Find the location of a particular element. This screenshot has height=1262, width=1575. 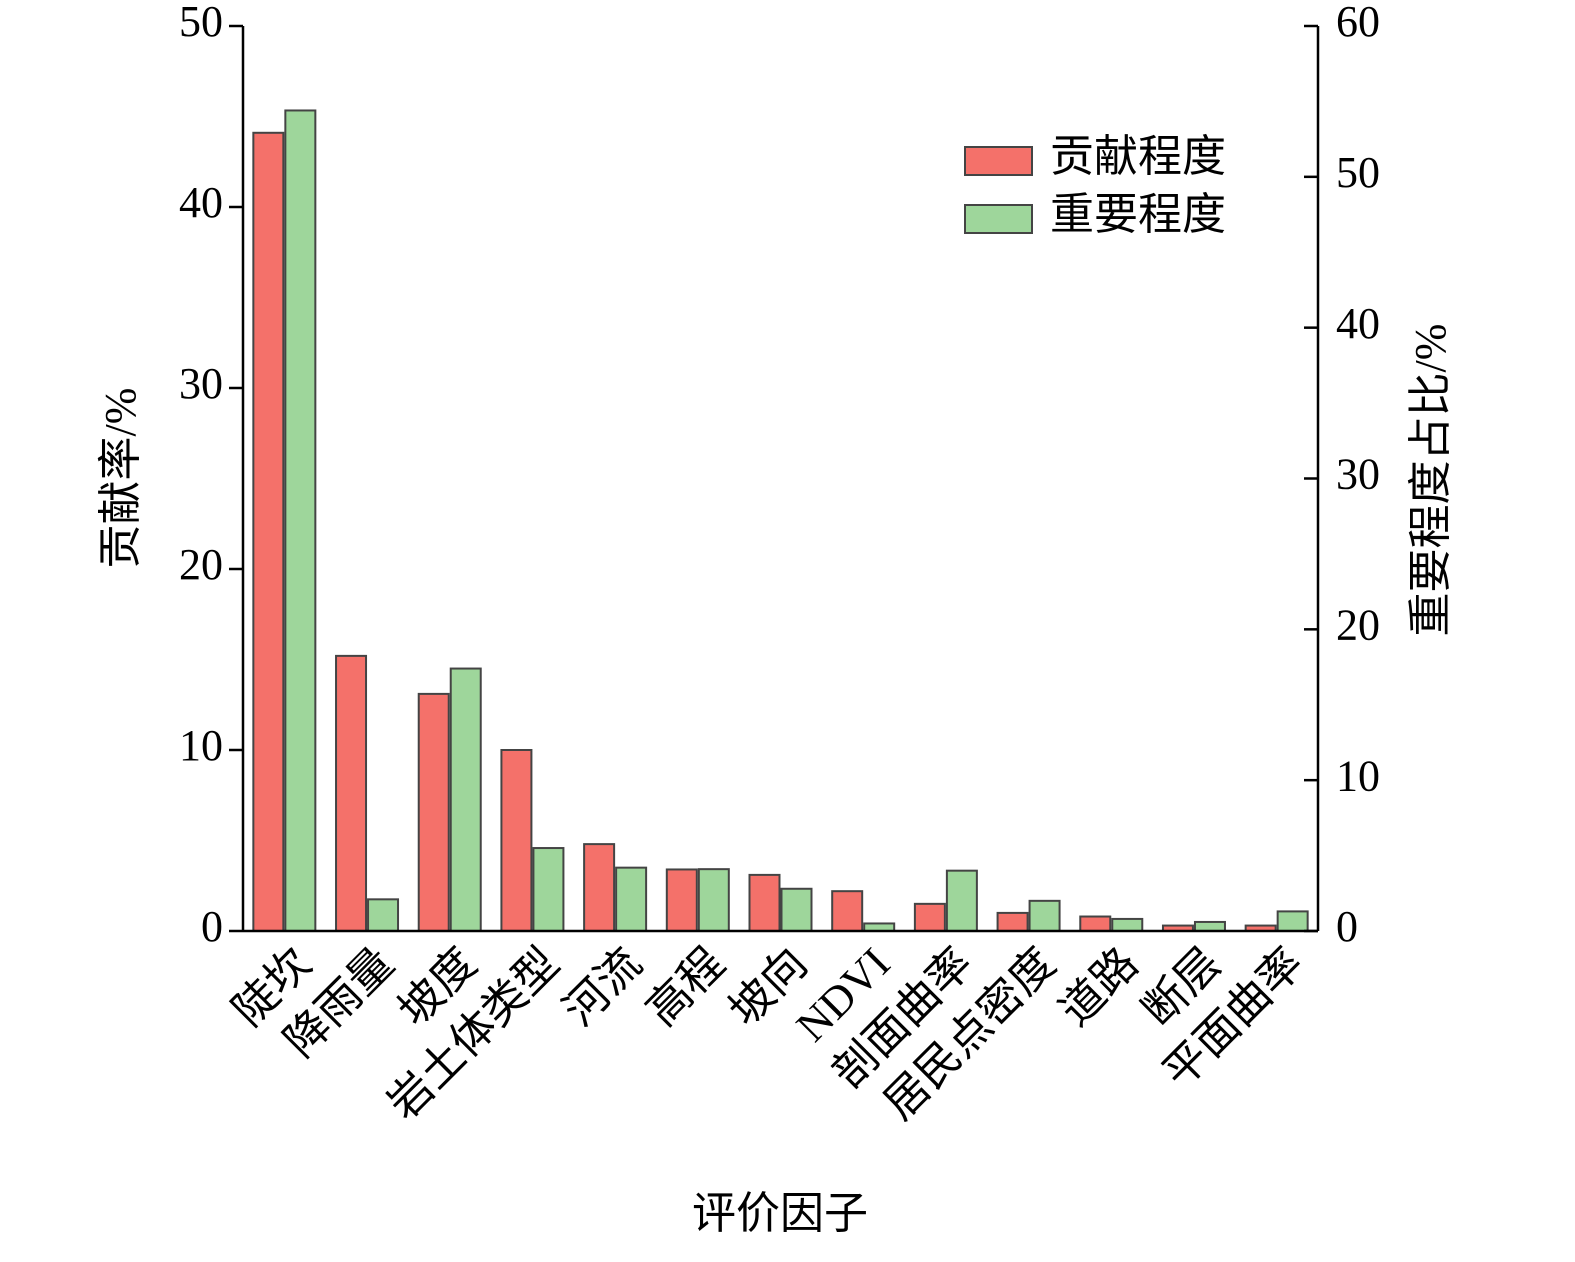

x-tick-label: 高程 is located at coordinates (685, 987).